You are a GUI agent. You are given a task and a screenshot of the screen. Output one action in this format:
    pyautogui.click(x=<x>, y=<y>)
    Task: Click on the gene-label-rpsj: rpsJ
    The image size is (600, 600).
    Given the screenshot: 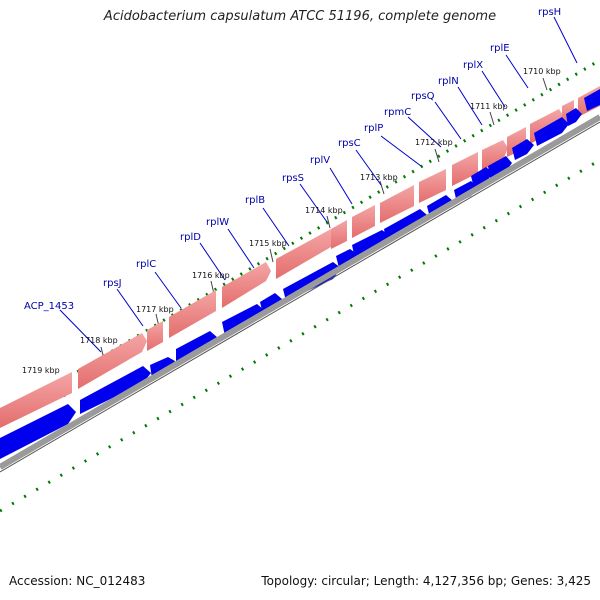 What is the action you would take?
    pyautogui.click(x=112, y=283)
    